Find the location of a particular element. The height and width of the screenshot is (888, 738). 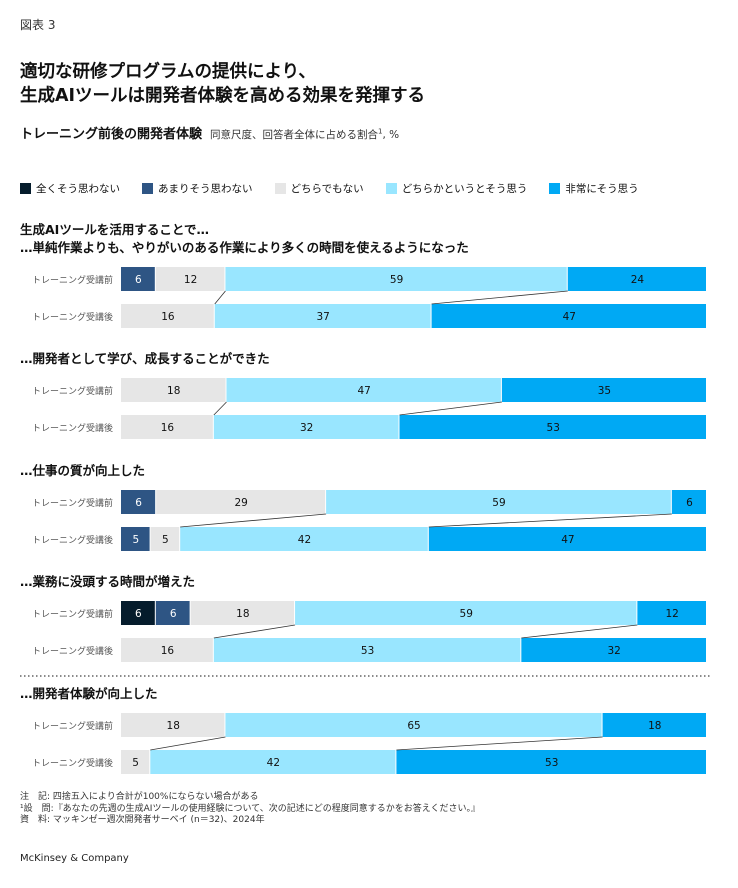

data-label: 35 is located at coordinates (604, 391).